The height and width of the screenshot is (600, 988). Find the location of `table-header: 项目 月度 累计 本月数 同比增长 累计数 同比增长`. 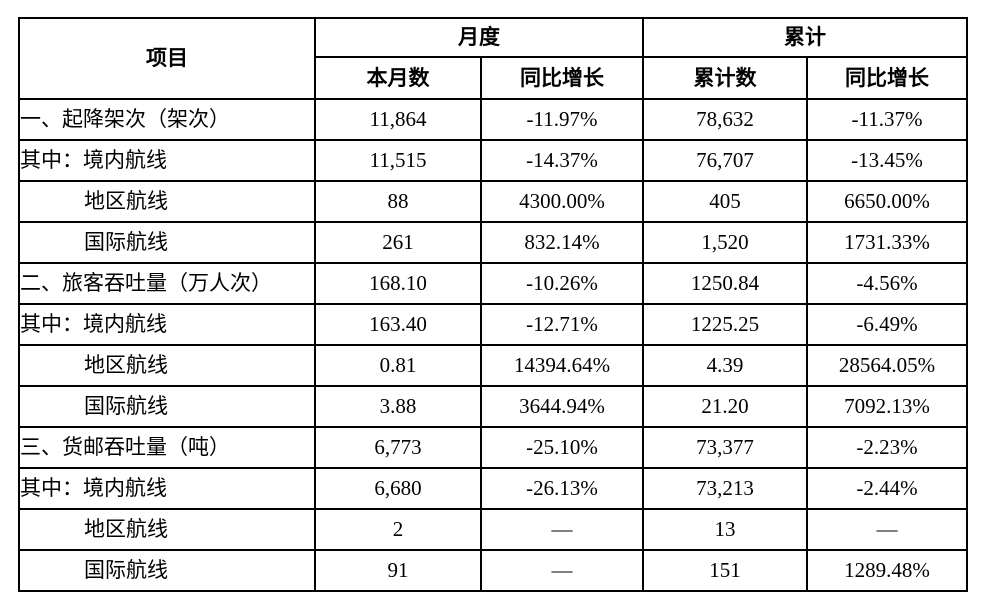

table-header: 项目 月度 累计 本月数 同比增长 累计数 同比增长 is located at coordinates (493, 58).